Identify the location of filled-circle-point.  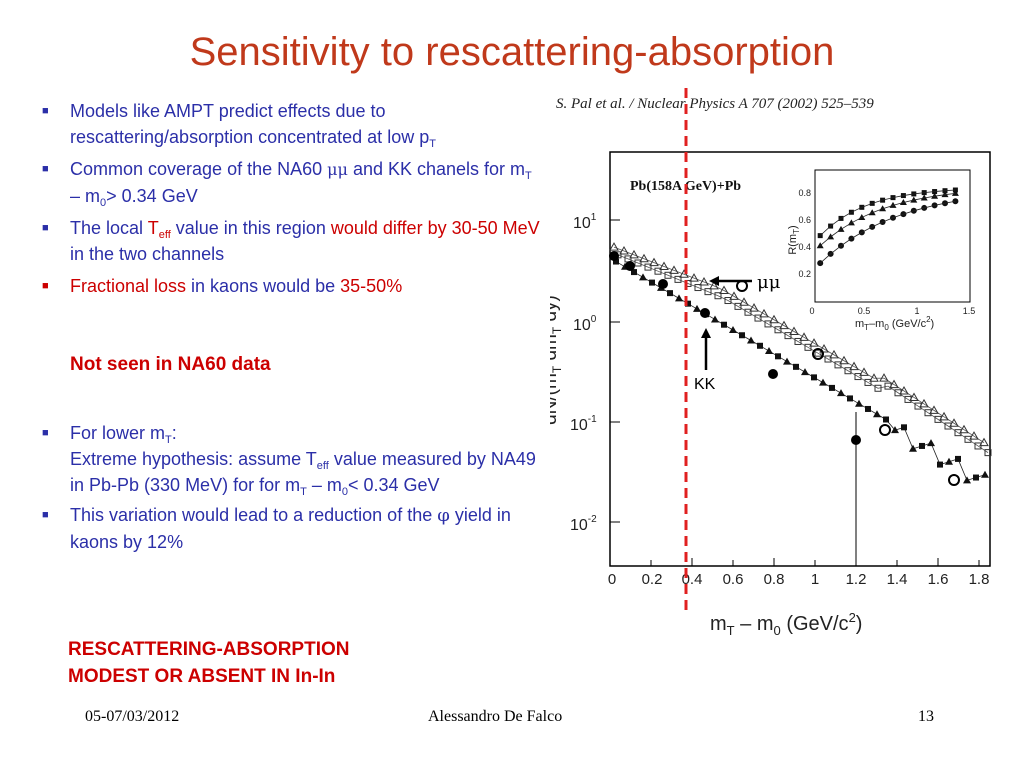
(663, 284).